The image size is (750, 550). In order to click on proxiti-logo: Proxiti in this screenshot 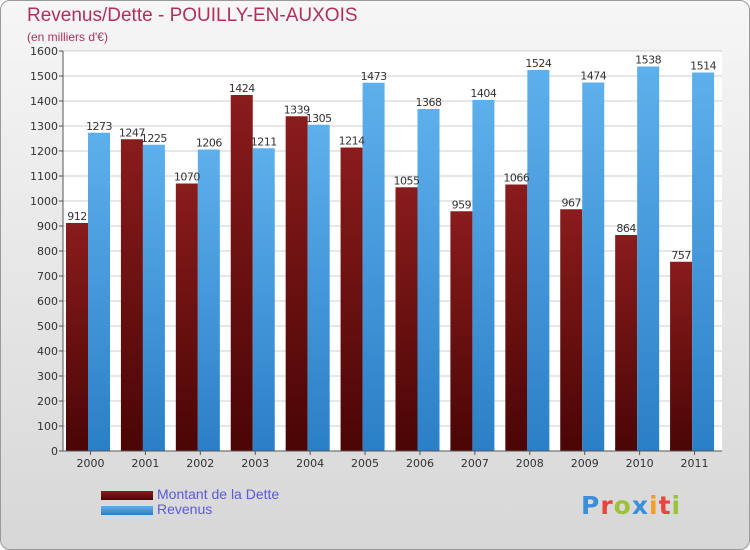, I will do `click(631, 505)`.